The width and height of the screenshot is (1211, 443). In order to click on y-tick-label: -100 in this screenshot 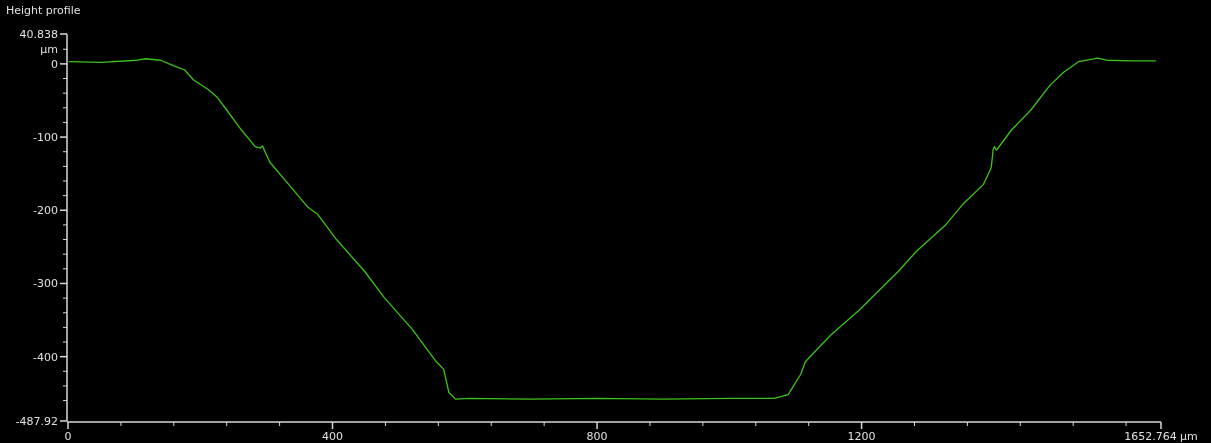, I will do `click(45, 137)`.